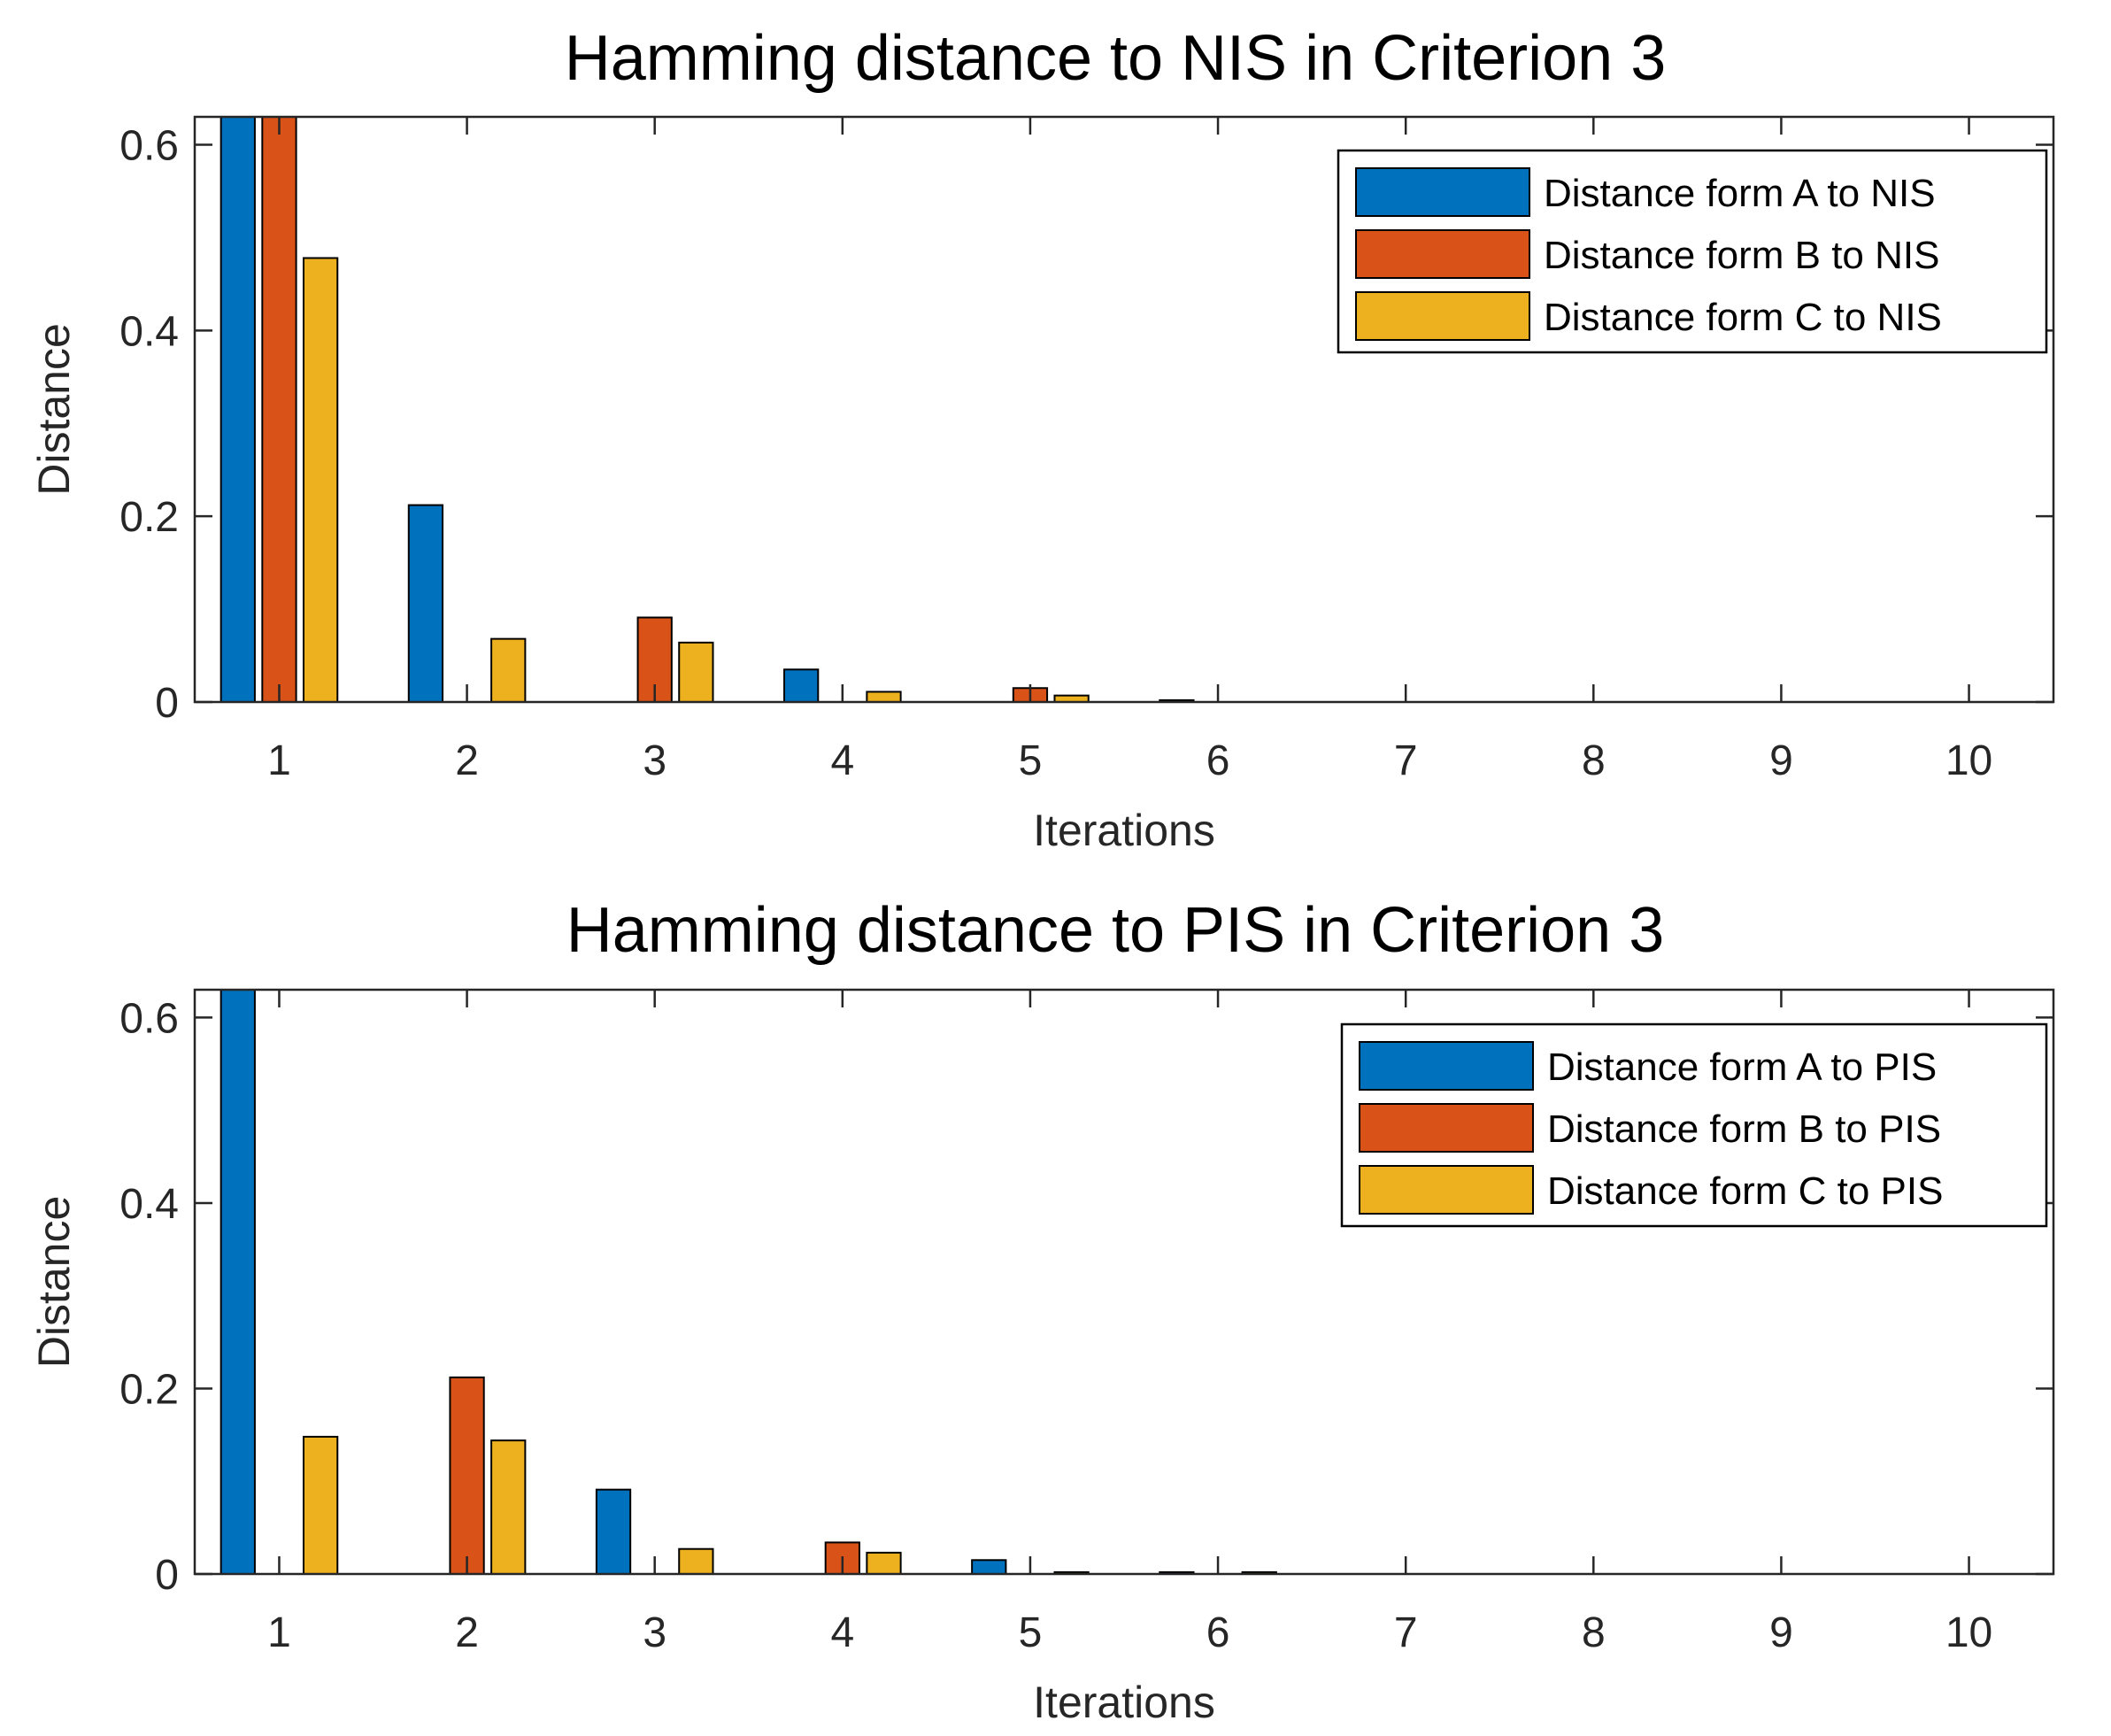  I want to click on legend-label-B: Distance form B to NIS, so click(1741, 256).